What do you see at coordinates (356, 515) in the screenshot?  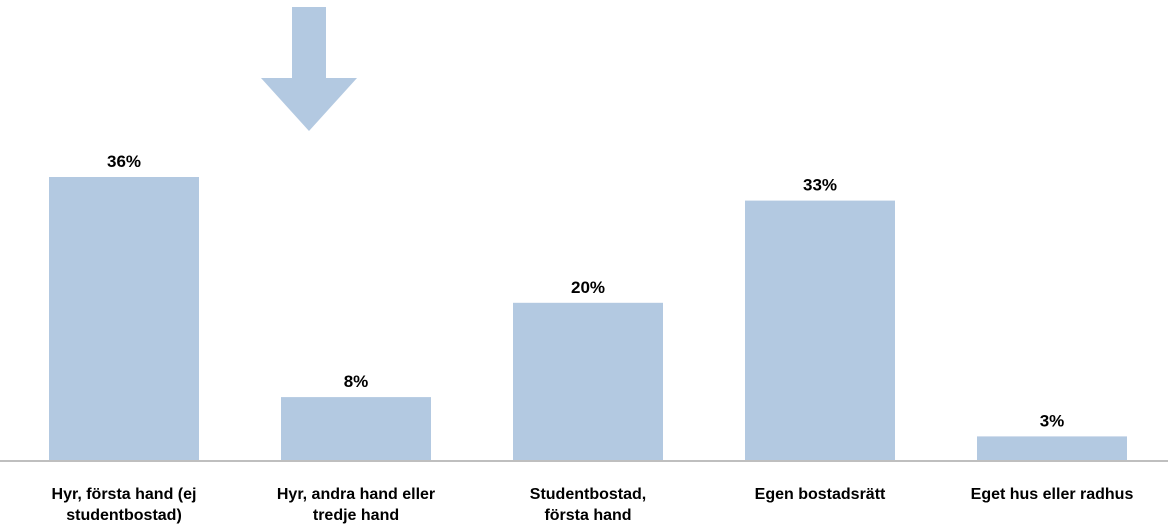 I see `category-label-line: tredje hand` at bounding box center [356, 515].